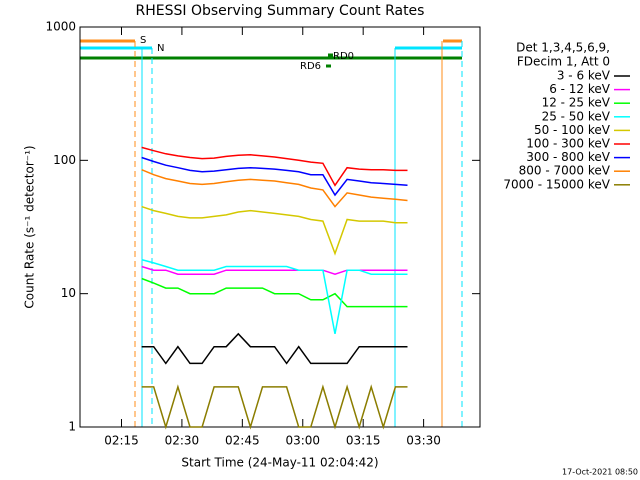  What do you see at coordinates (143, 40) in the screenshot?
I see `flag-label: S` at bounding box center [143, 40].